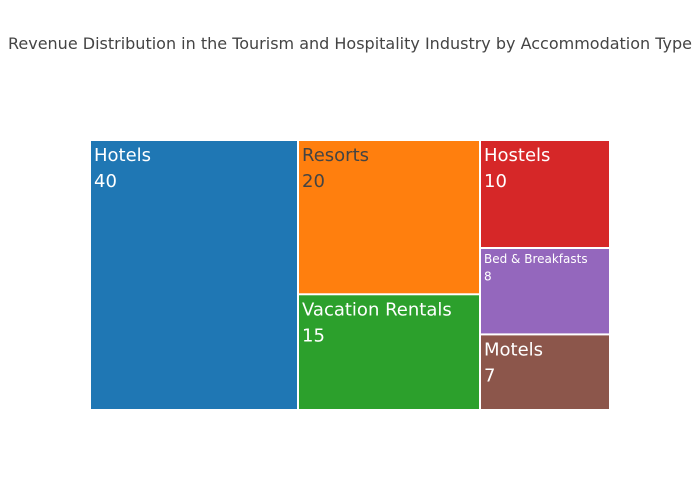 The image size is (700, 500). What do you see at coordinates (313, 181) in the screenshot?
I see `tile-value-resorts: 20` at bounding box center [313, 181].